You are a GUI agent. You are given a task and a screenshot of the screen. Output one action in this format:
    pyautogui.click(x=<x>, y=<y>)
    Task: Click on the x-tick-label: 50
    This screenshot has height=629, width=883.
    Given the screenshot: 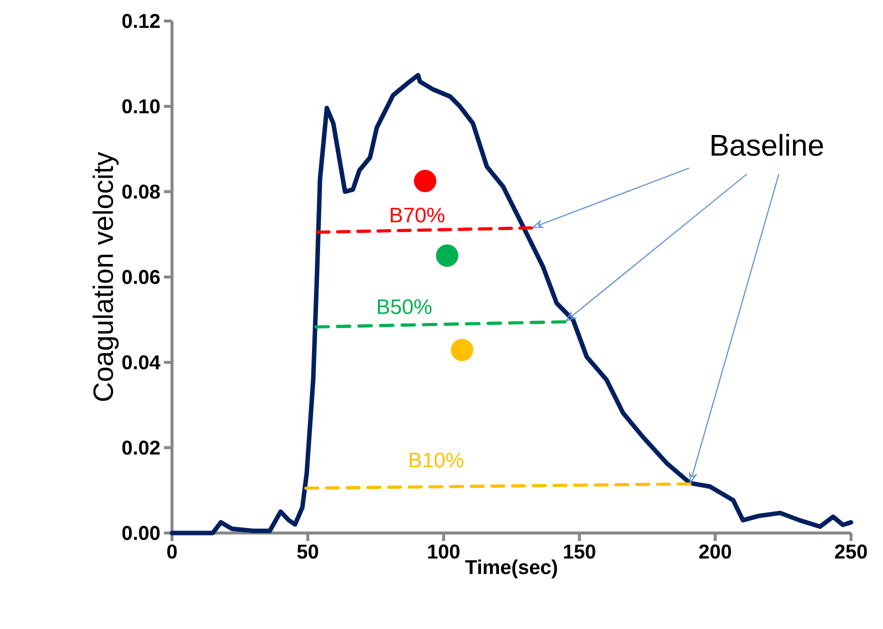 What is the action you would take?
    pyautogui.click(x=307, y=551)
    